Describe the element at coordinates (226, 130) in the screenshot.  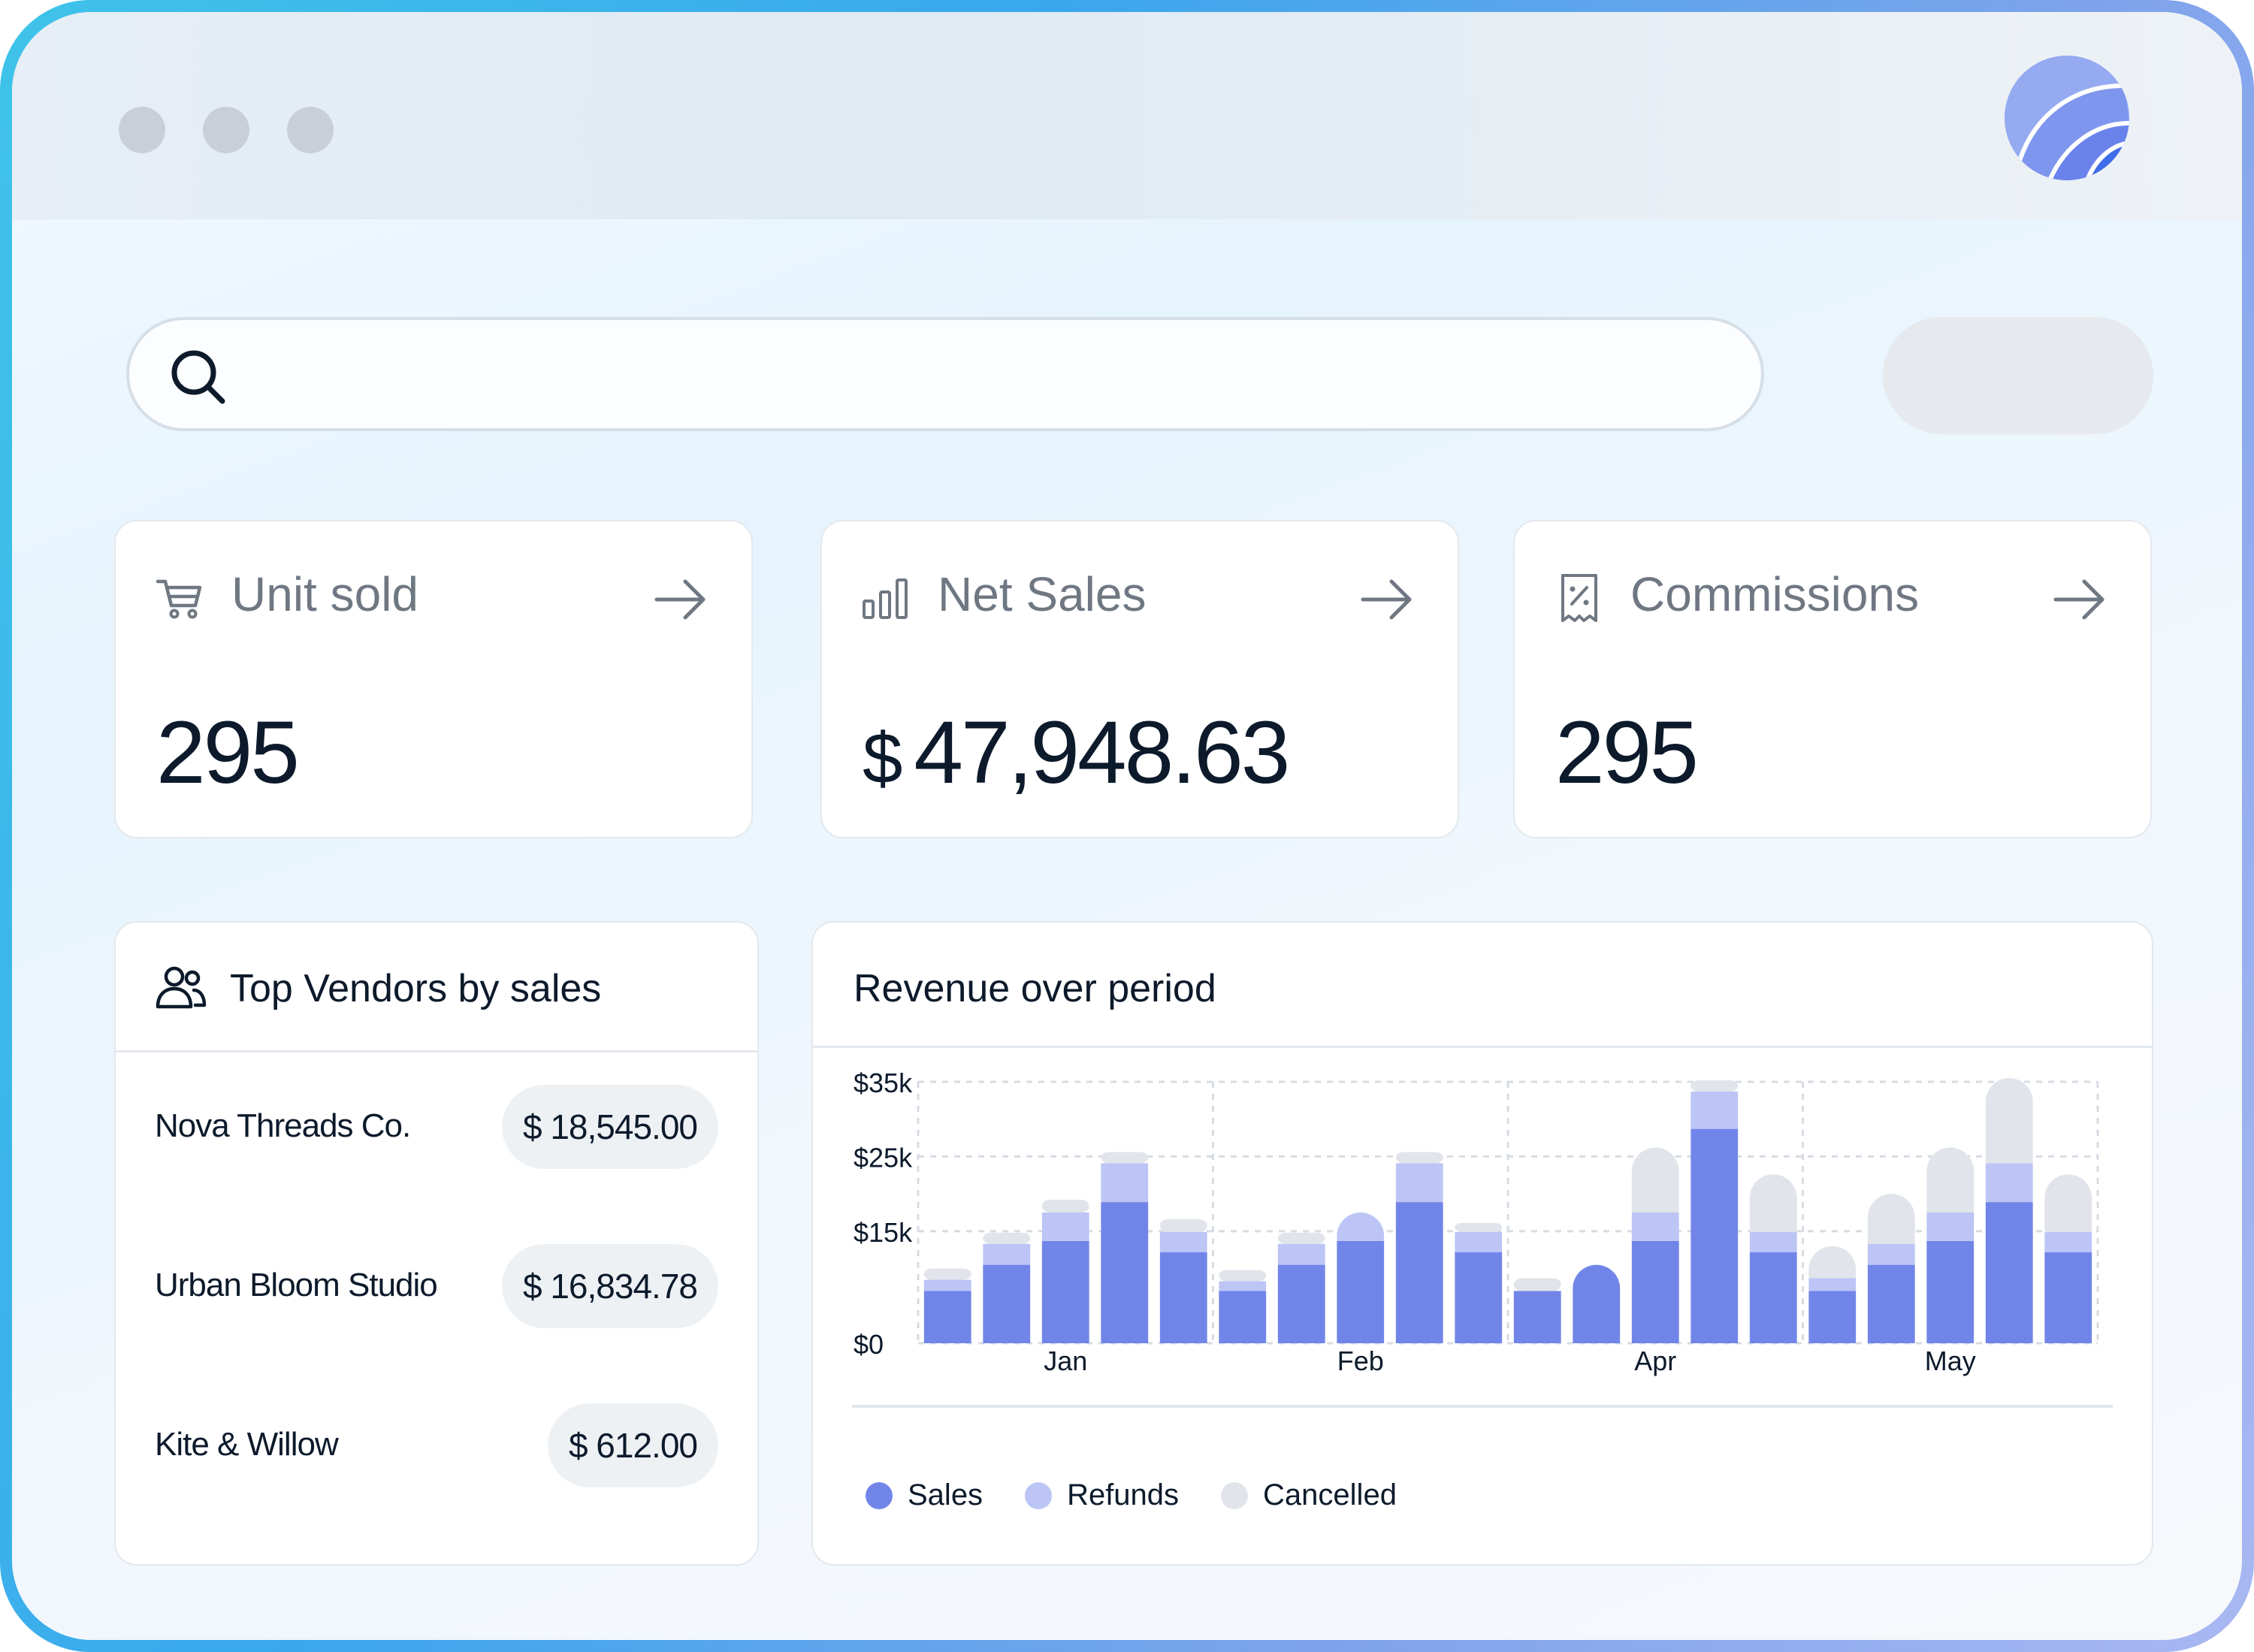
I see `window-control-minimize` at that location.